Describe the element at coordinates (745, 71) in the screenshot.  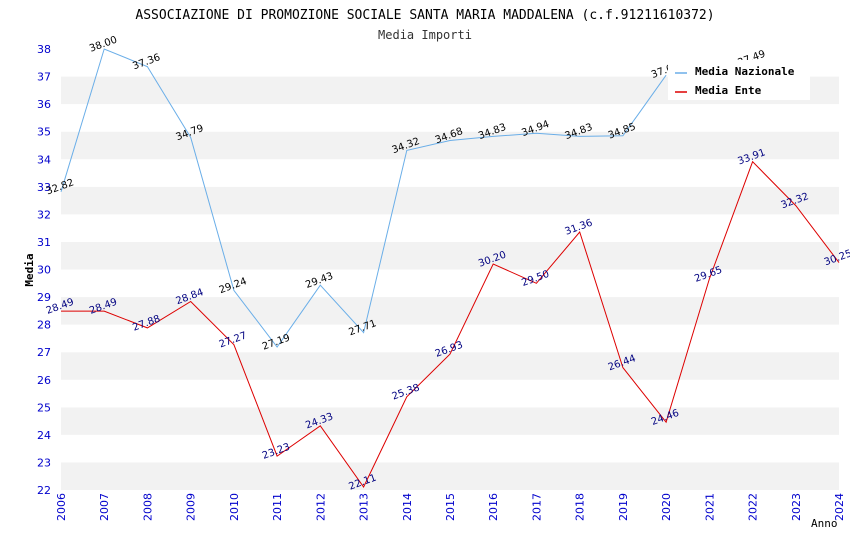
I see `legend-label-nazionale: Media Nazionale` at that location.